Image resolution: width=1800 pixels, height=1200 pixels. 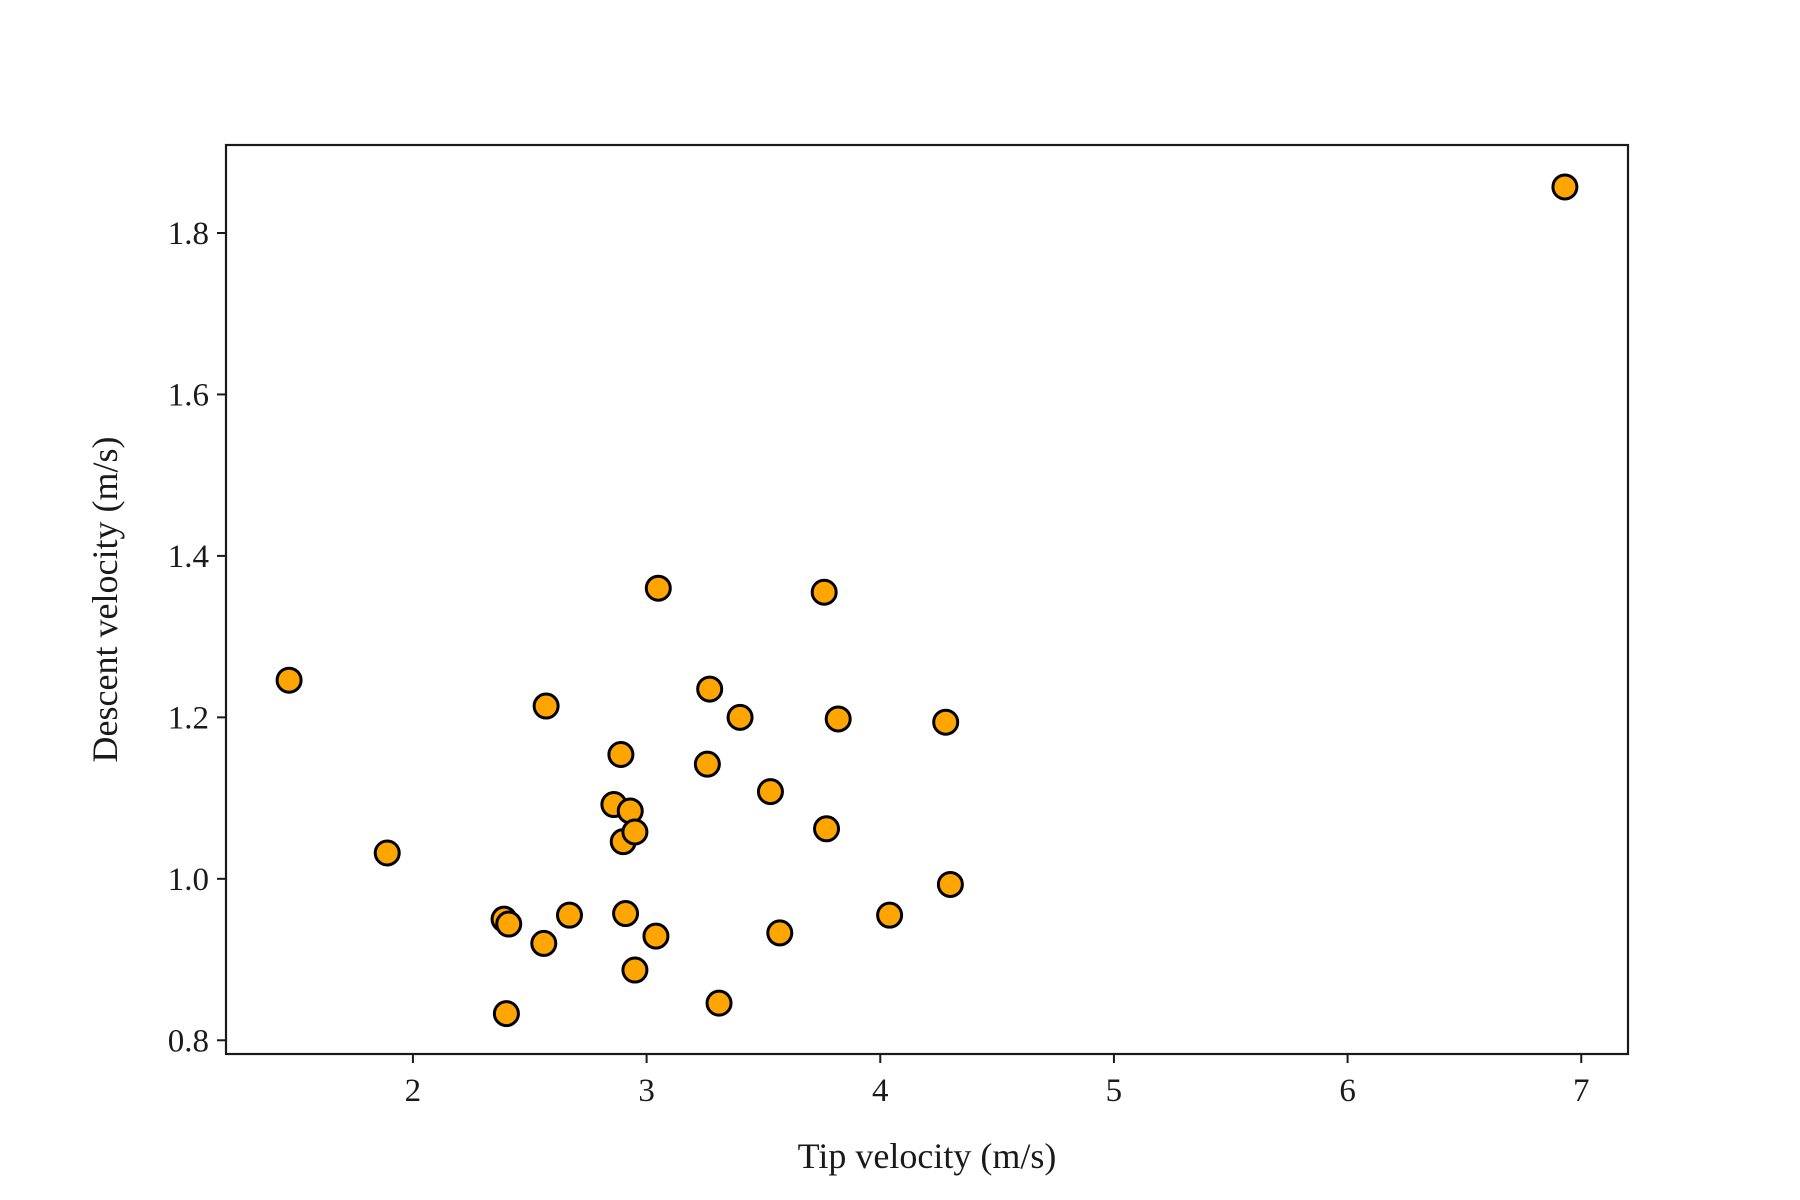 I want to click on y-axis-ticks: 0.8 1.0 1.2 1.4 1.6 1.8, so click(x=197, y=637).